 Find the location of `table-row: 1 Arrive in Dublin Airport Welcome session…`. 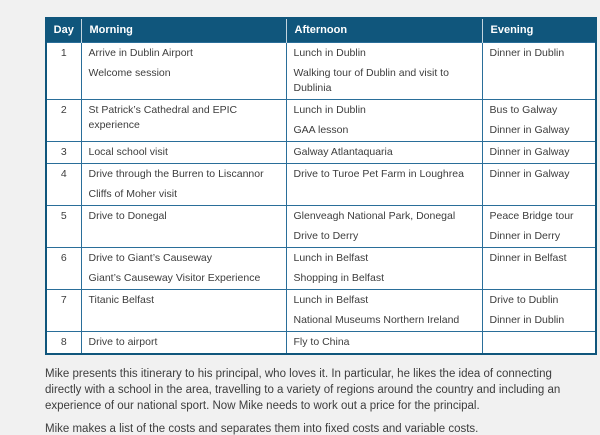

table-row: 1 Arrive in Dublin Airport Welcome session… is located at coordinates (321, 71).